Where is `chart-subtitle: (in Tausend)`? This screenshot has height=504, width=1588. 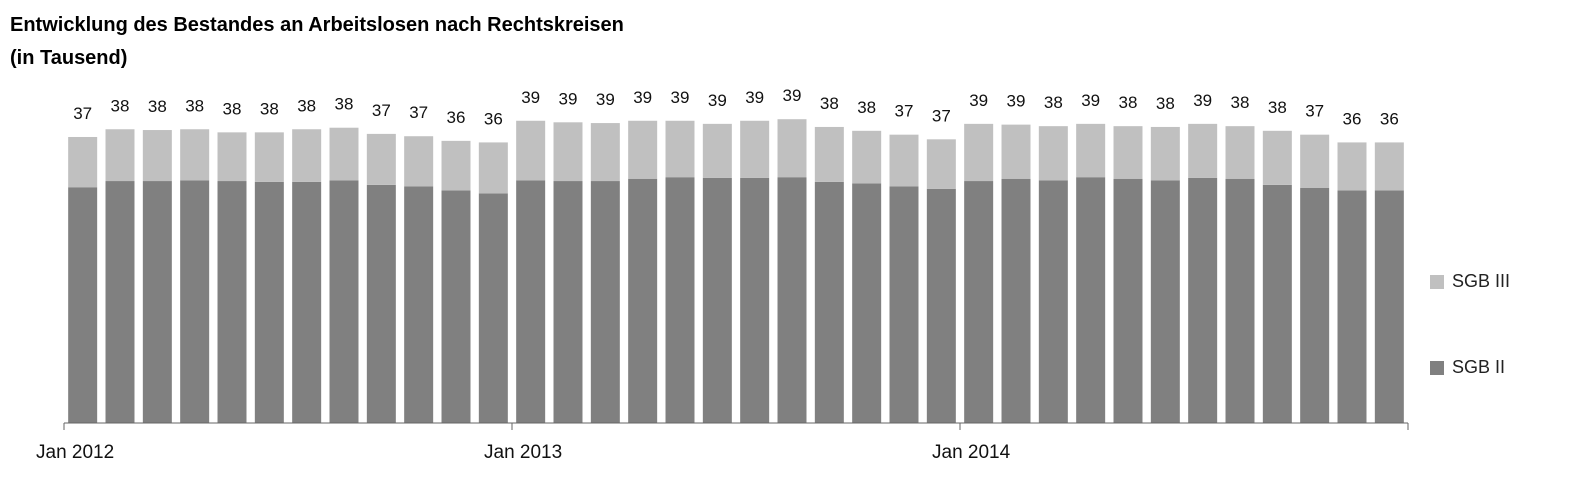 chart-subtitle: (in Tausend) is located at coordinates (69, 58).